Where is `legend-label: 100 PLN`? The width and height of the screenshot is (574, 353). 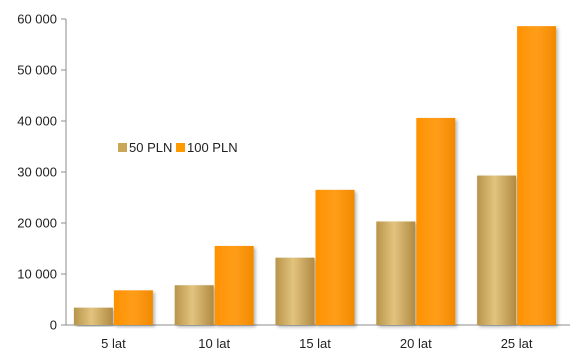 legend-label: 100 PLN is located at coordinates (212, 147).